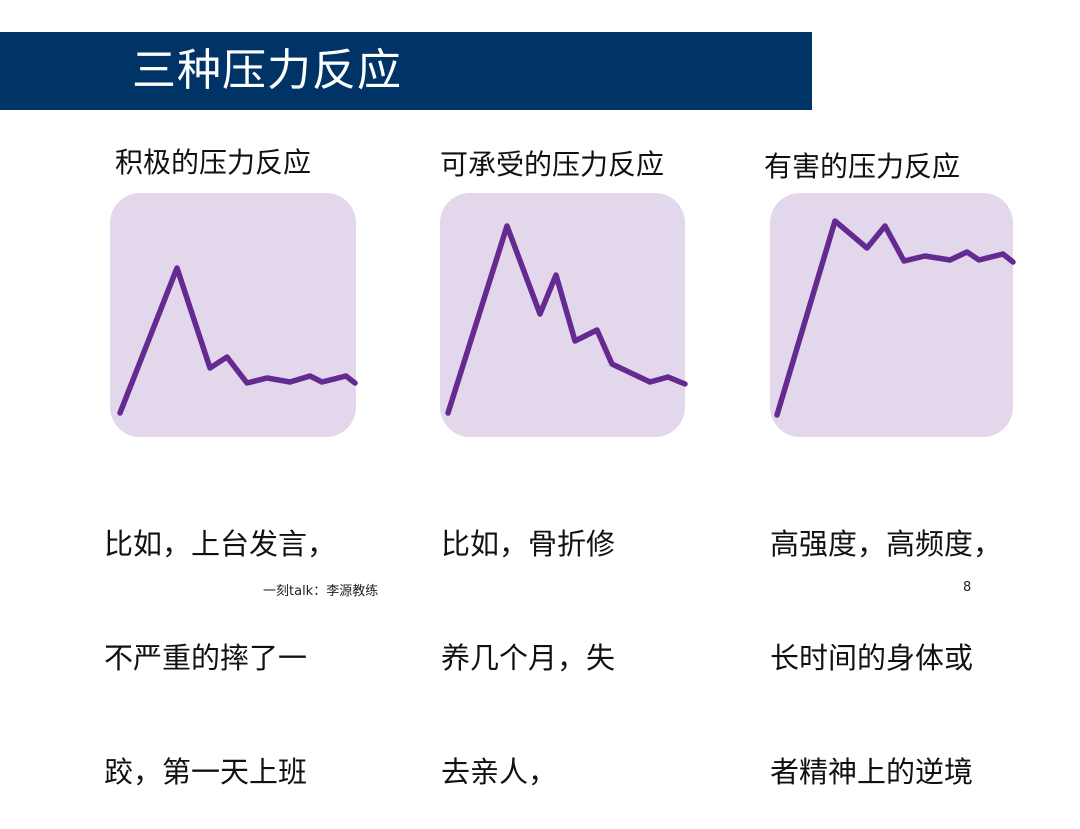 This screenshot has height=829, width=1080. Describe the element at coordinates (220, 544) in the screenshot. I see `description-line: 比如，上台发言，` at that location.